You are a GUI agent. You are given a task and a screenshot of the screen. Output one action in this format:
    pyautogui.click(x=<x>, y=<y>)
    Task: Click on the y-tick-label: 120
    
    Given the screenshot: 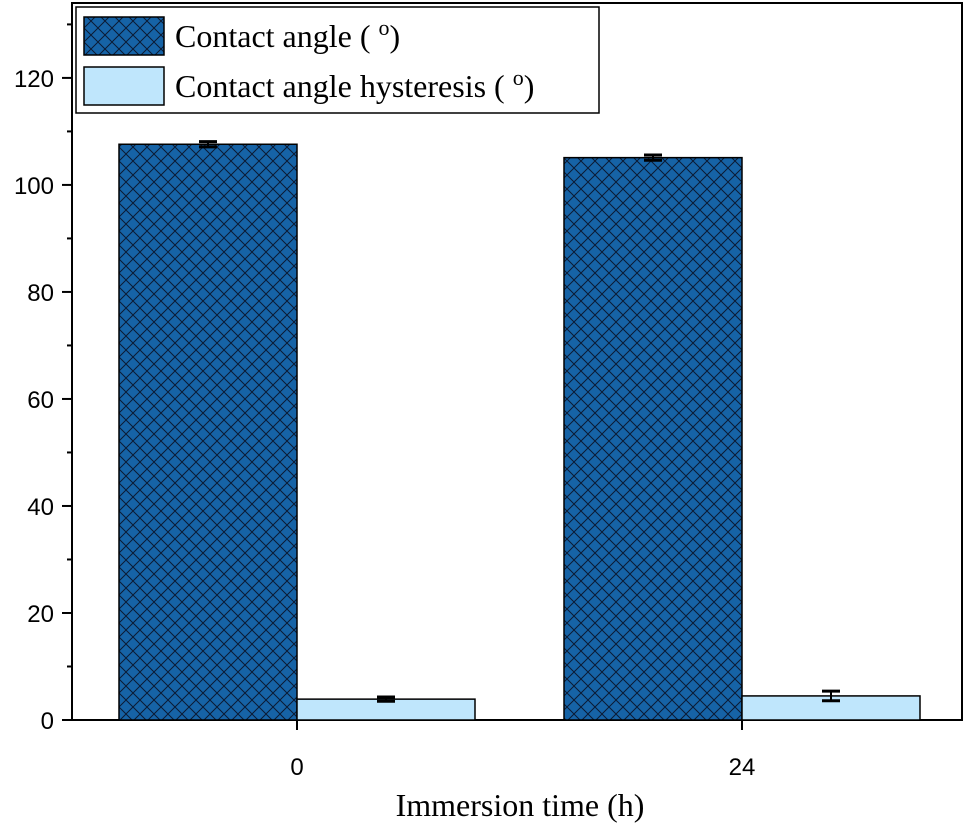 What is the action you would take?
    pyautogui.click(x=34, y=79)
    